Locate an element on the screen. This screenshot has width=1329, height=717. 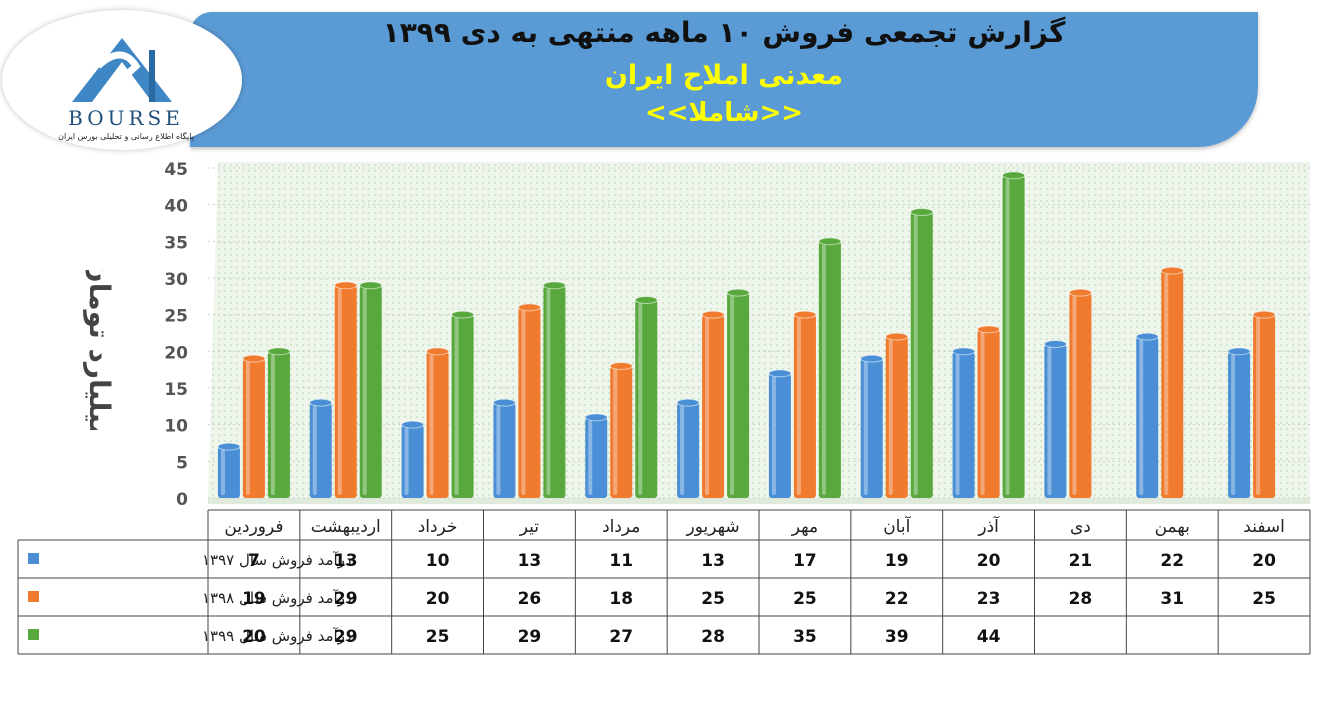
y-tick-label: 45 is located at coordinates (176, 170).